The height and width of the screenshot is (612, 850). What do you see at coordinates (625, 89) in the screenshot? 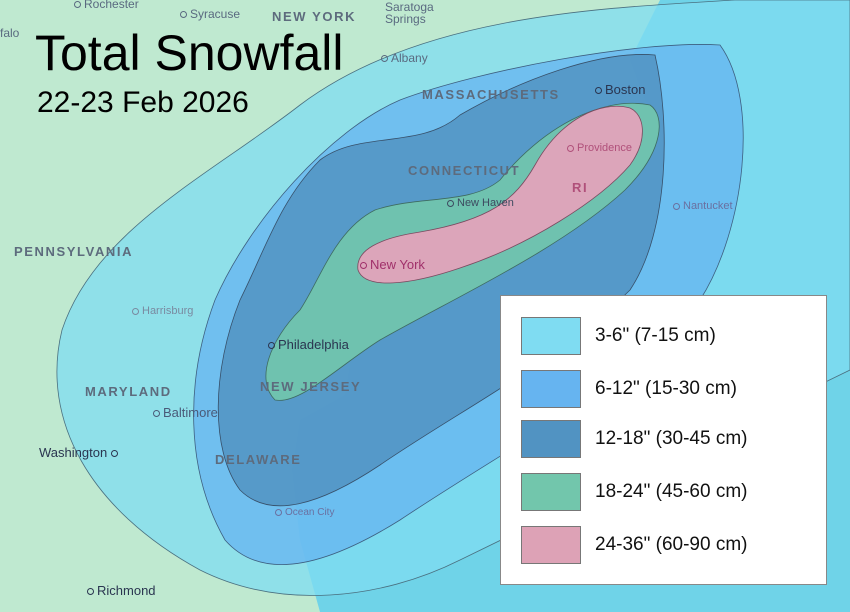
I see `city-label: Boston` at bounding box center [625, 89].